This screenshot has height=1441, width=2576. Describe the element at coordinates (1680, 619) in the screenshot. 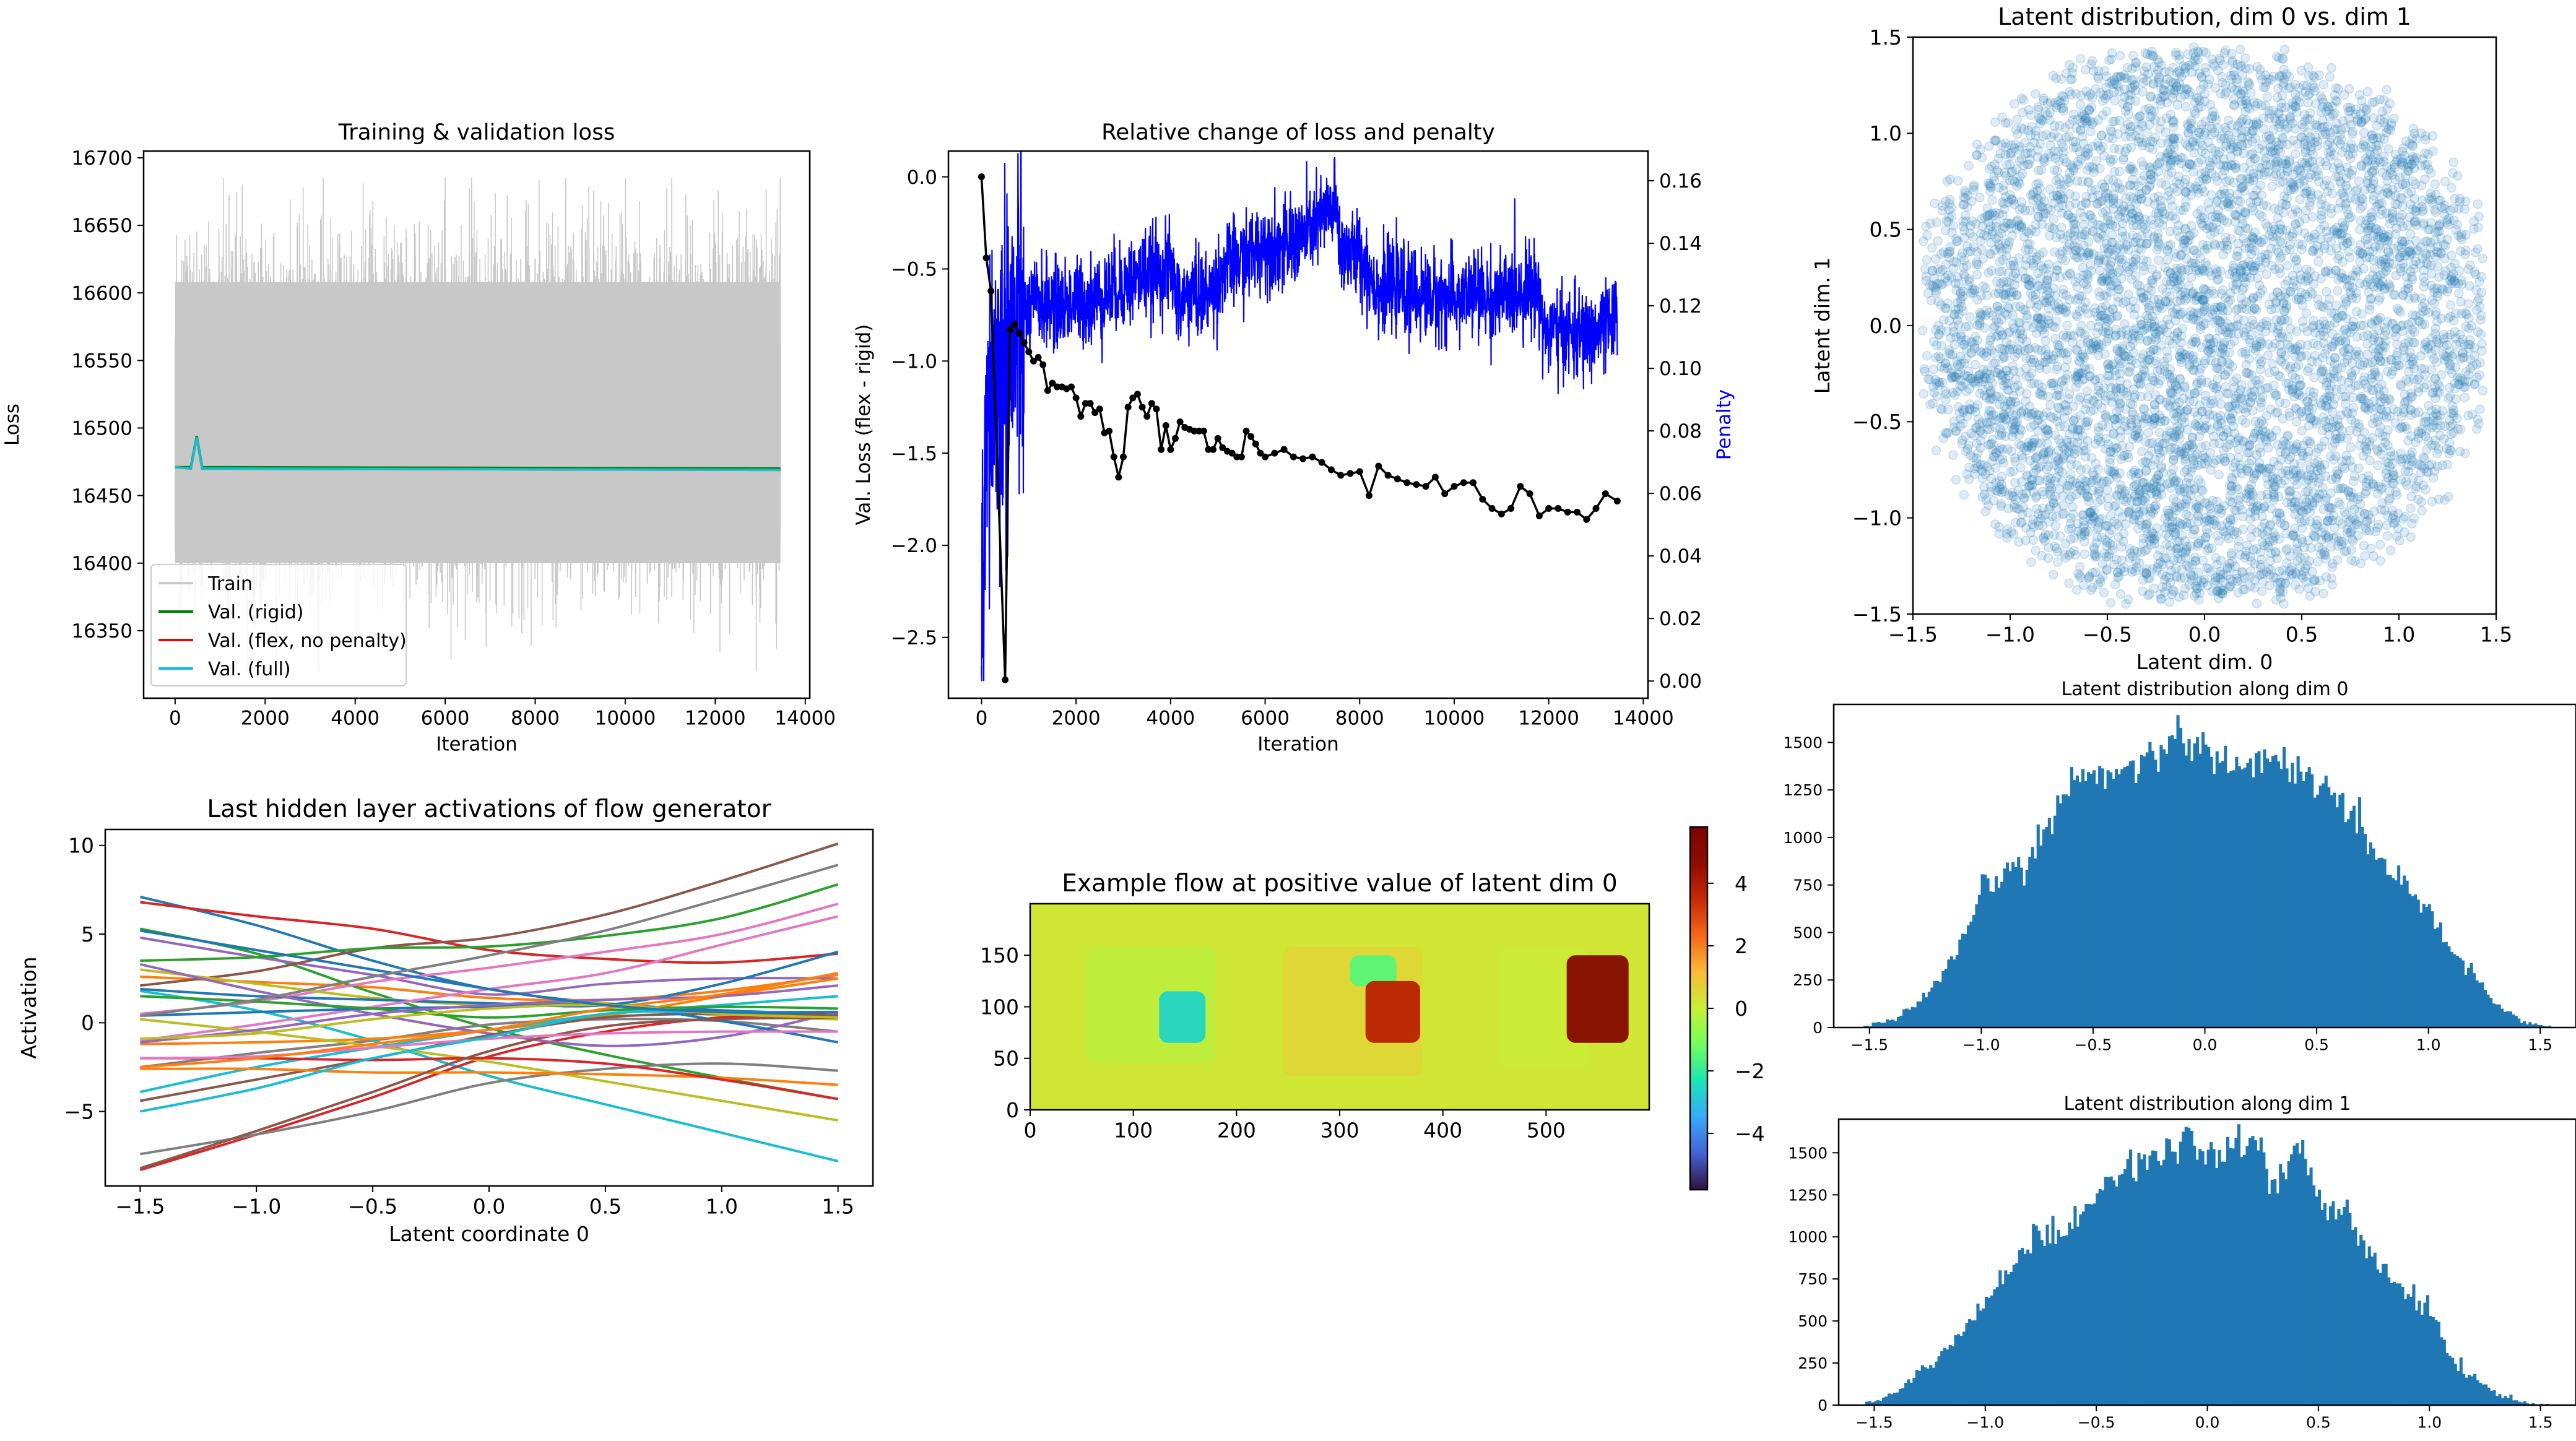

I see `y-right-tick-label: 0.02` at that location.